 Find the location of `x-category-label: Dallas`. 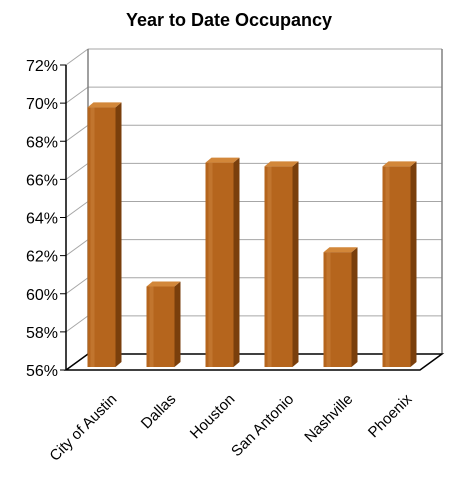

x-category-label: Dallas is located at coordinates (158, 411).